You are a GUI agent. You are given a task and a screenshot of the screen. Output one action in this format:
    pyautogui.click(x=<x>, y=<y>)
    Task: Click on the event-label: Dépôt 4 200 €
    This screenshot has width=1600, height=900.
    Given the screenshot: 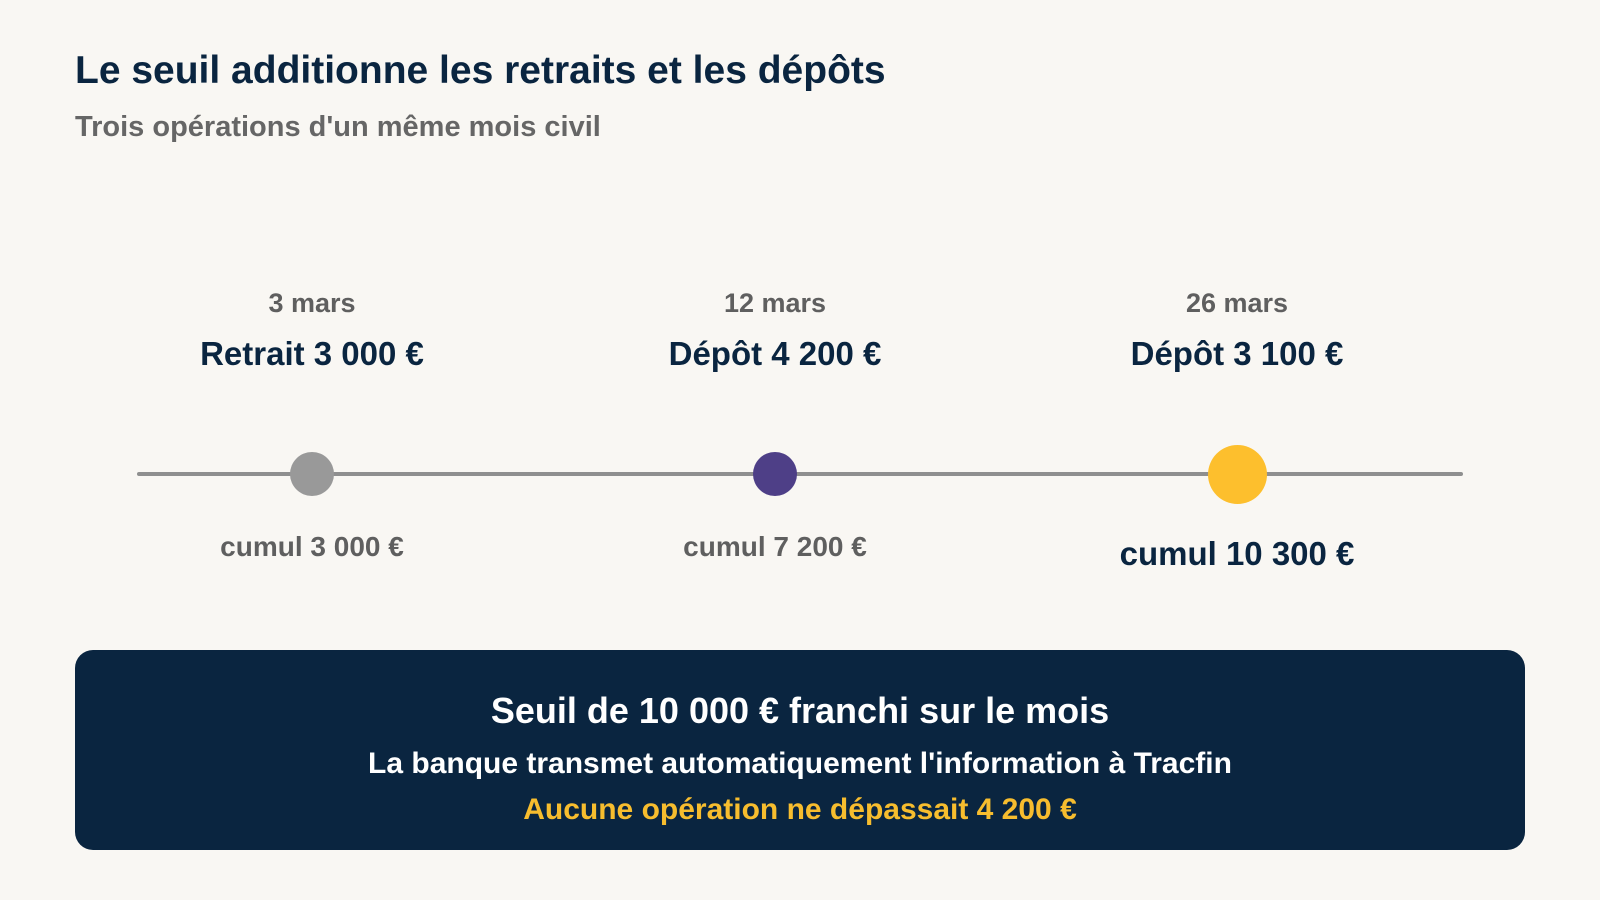 What is the action you would take?
    pyautogui.click(x=775, y=353)
    